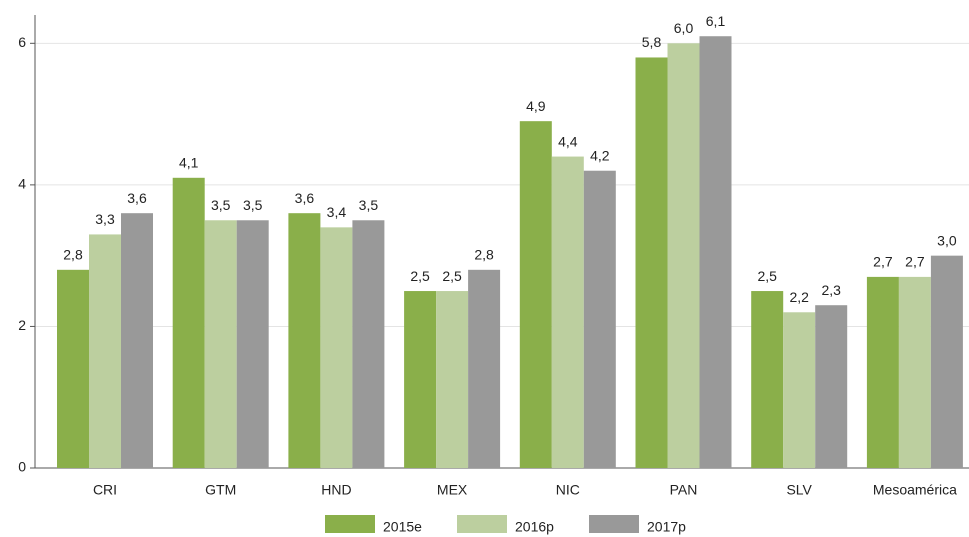  I want to click on value-label: 2,2, so click(799, 297).